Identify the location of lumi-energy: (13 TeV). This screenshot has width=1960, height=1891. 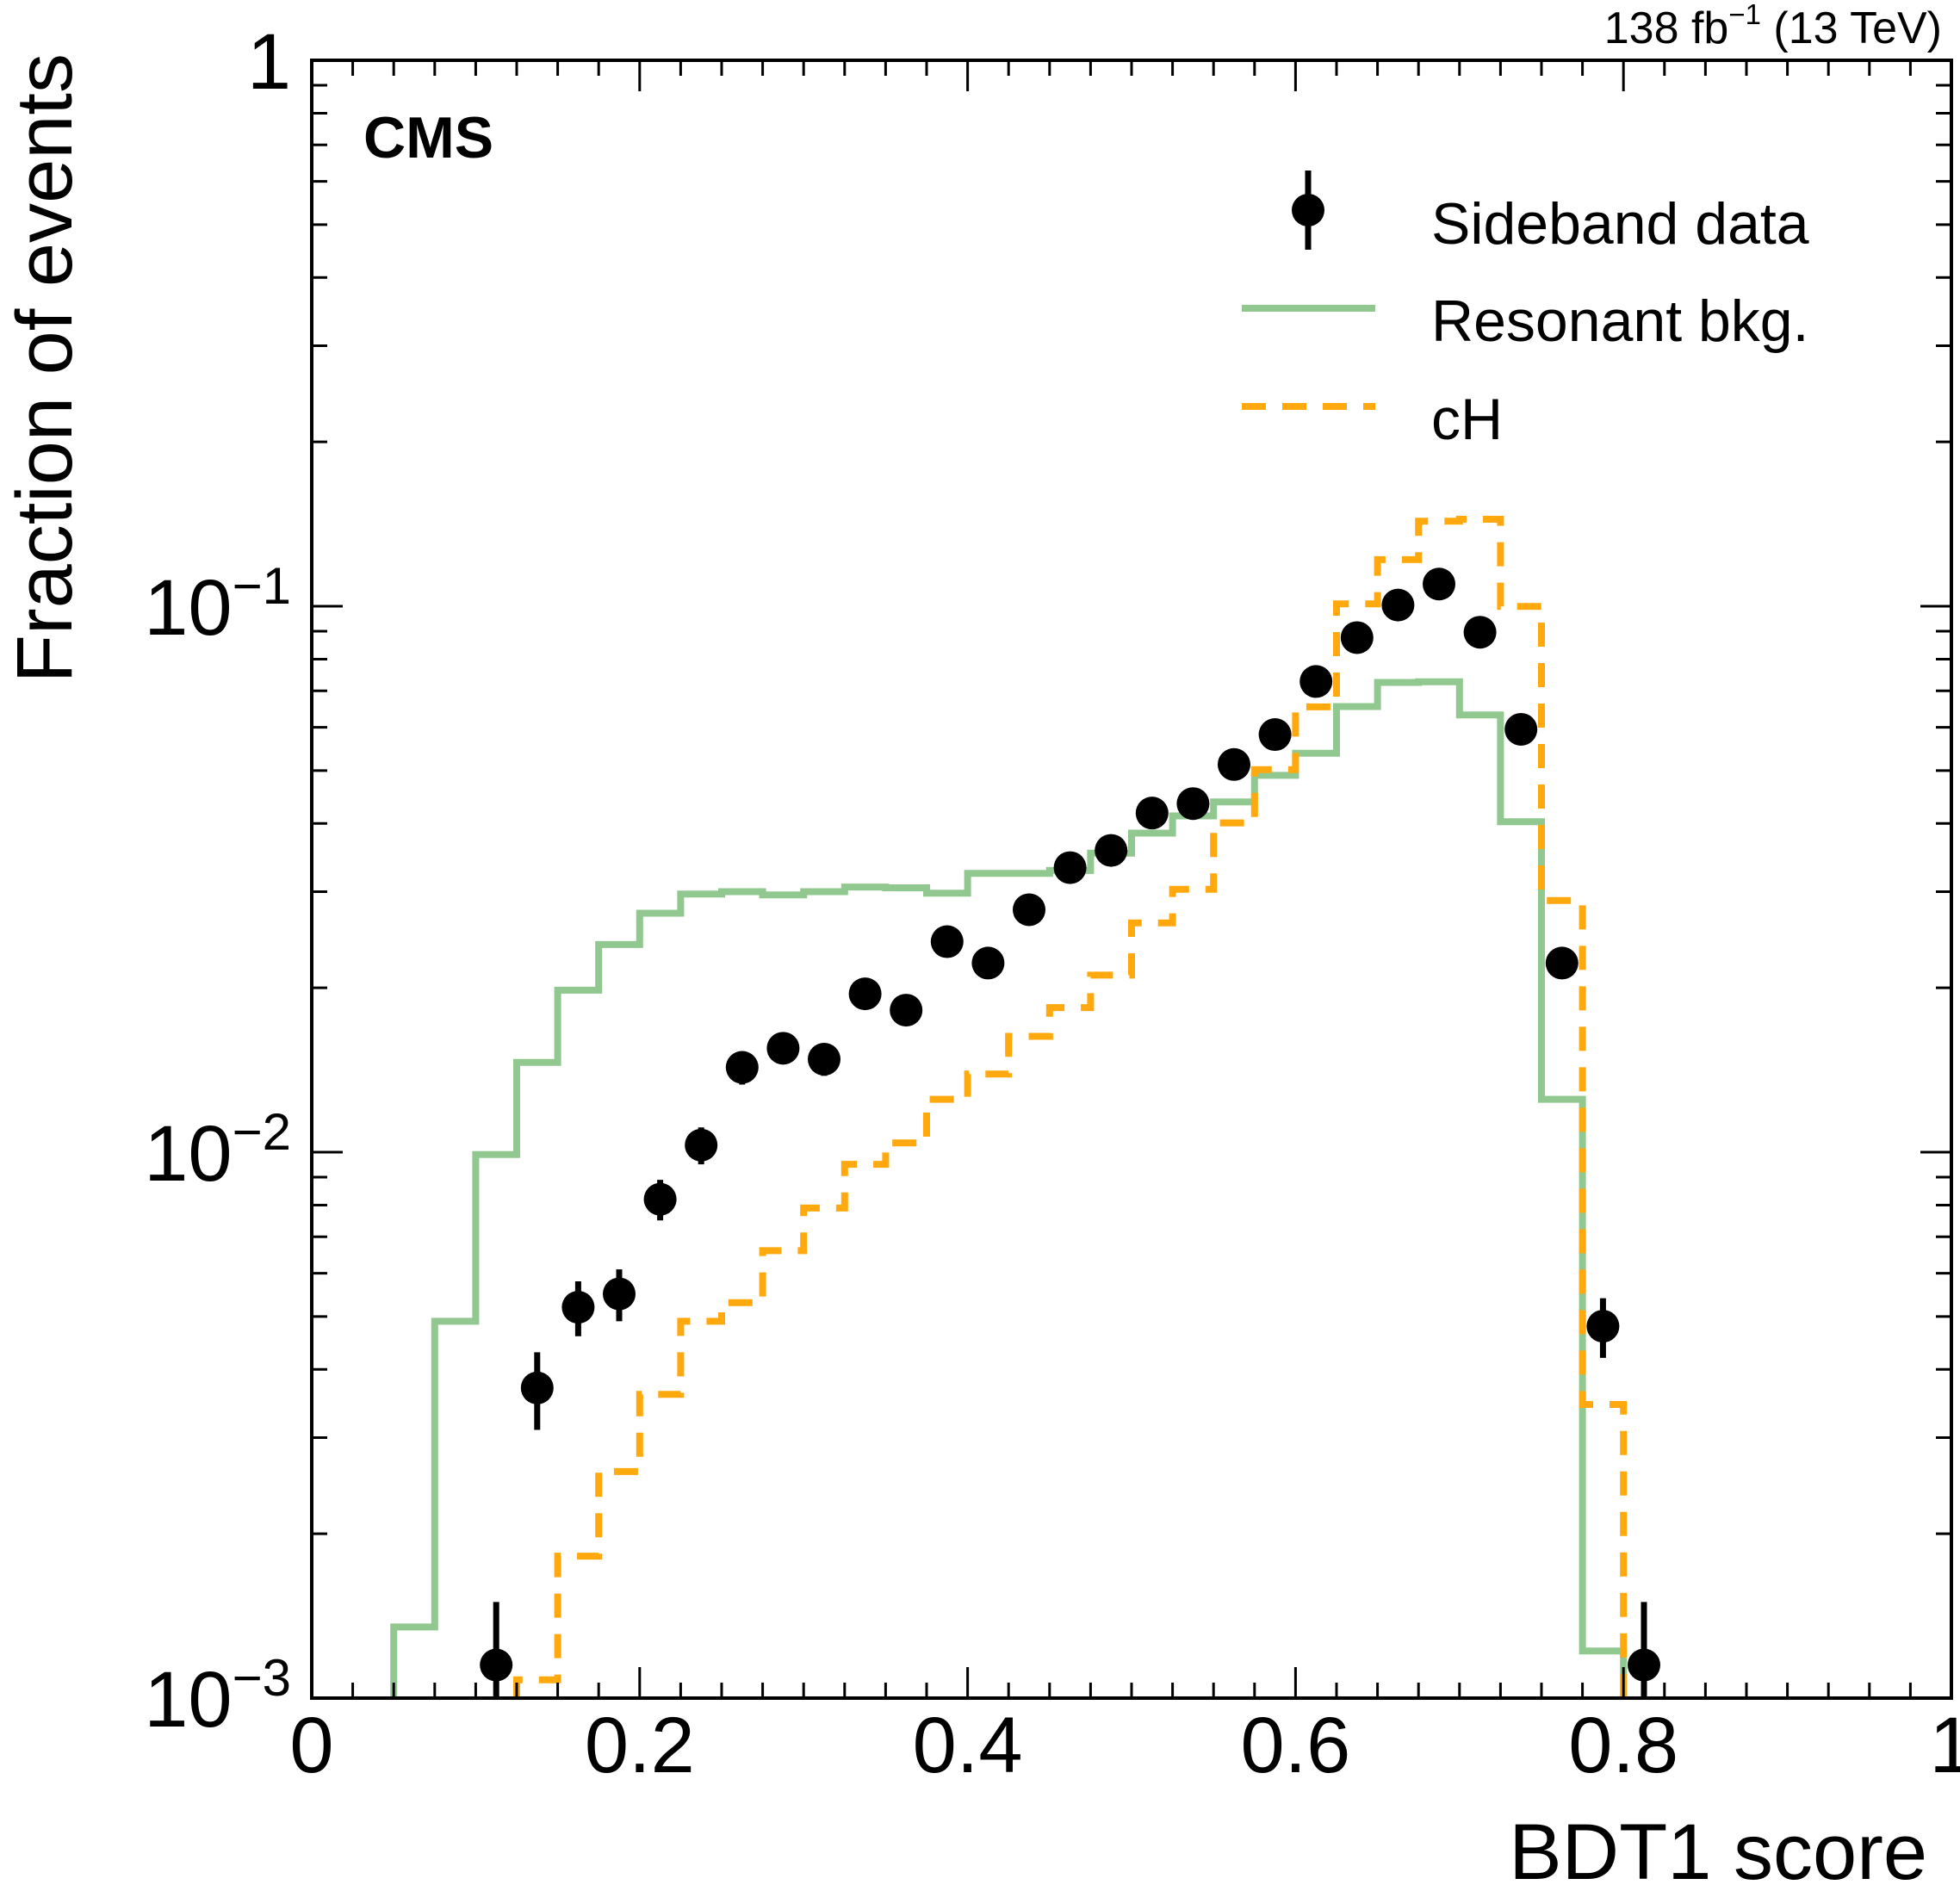
(1851, 28).